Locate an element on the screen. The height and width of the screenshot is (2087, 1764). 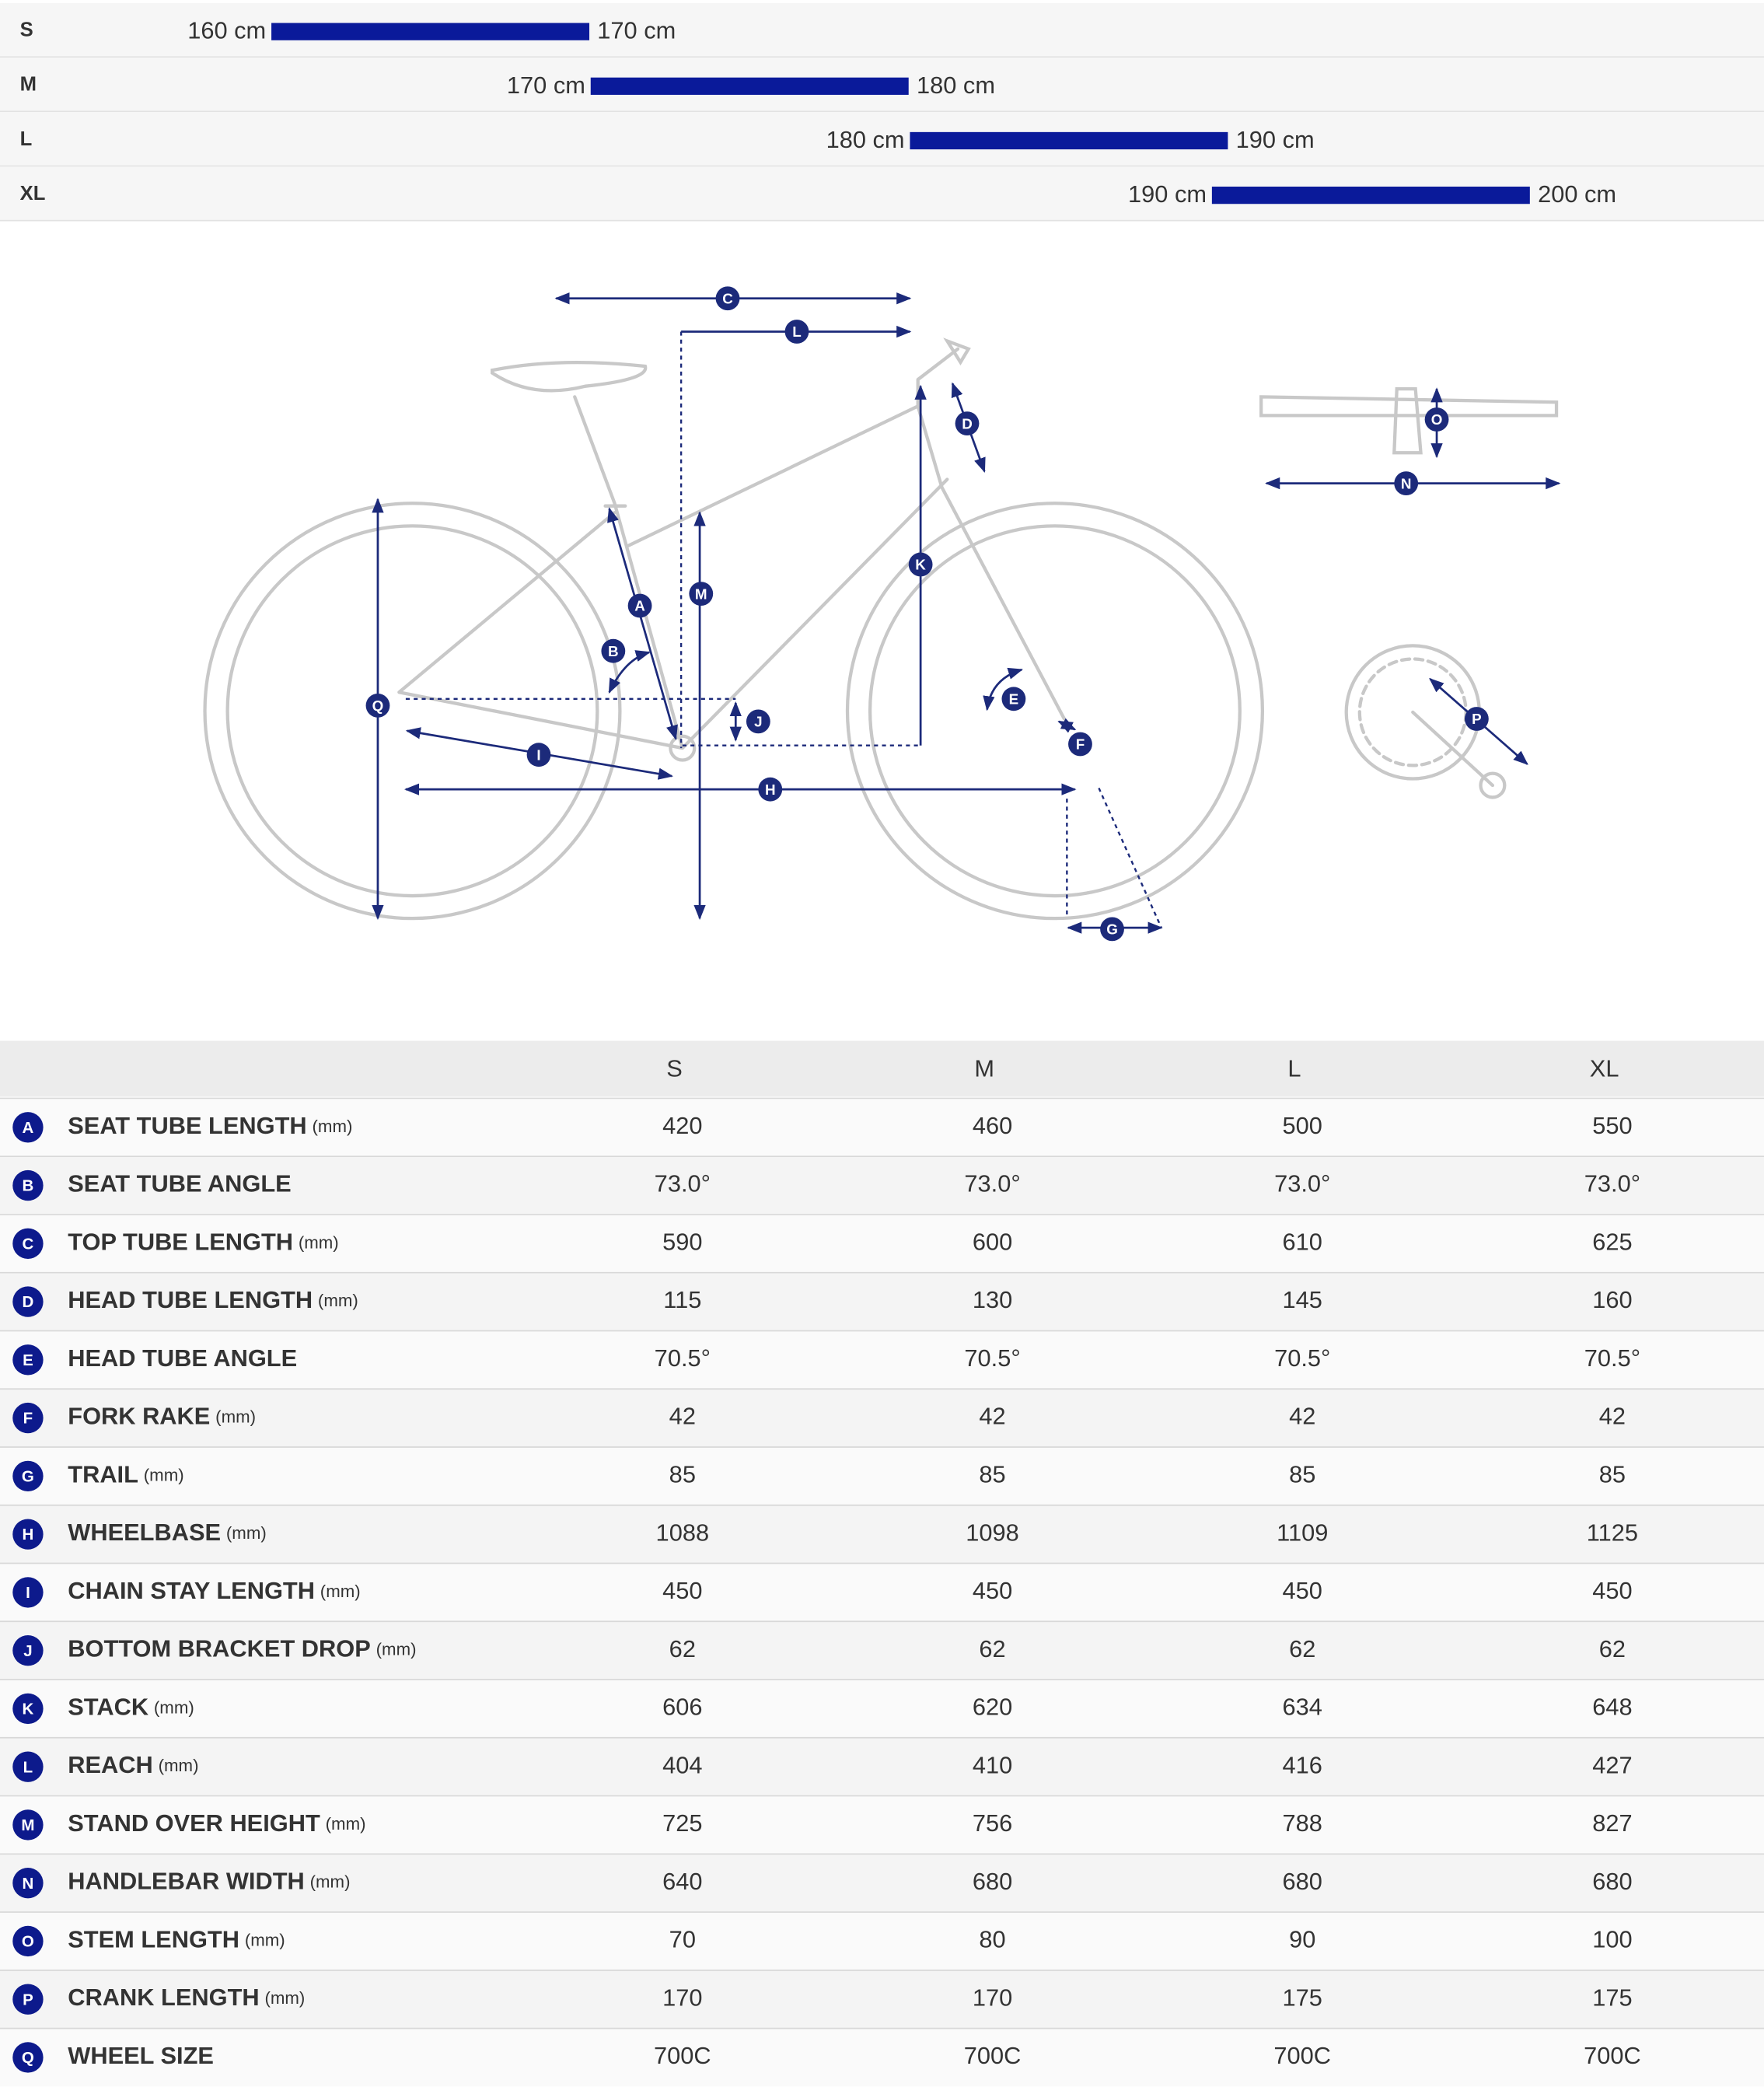
row-letter: E is located at coordinates (28, 1360).